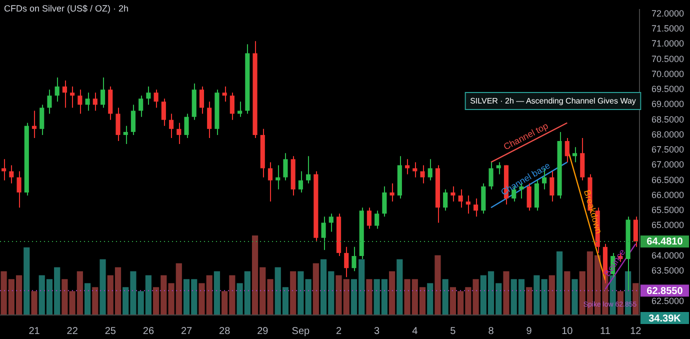 This screenshot has width=690, height=339. What do you see at coordinates (72, 331) in the screenshot?
I see `x-tick-label: 22` at bounding box center [72, 331].